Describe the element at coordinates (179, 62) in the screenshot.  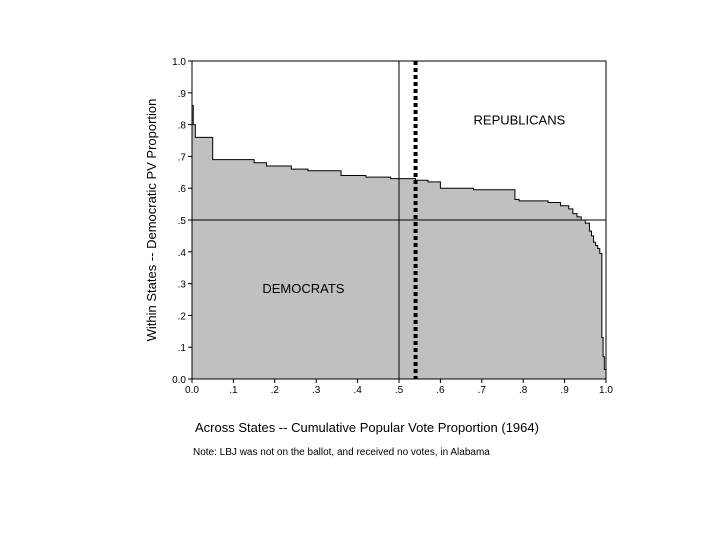
I see `y-tick-label: 1.0` at that location.